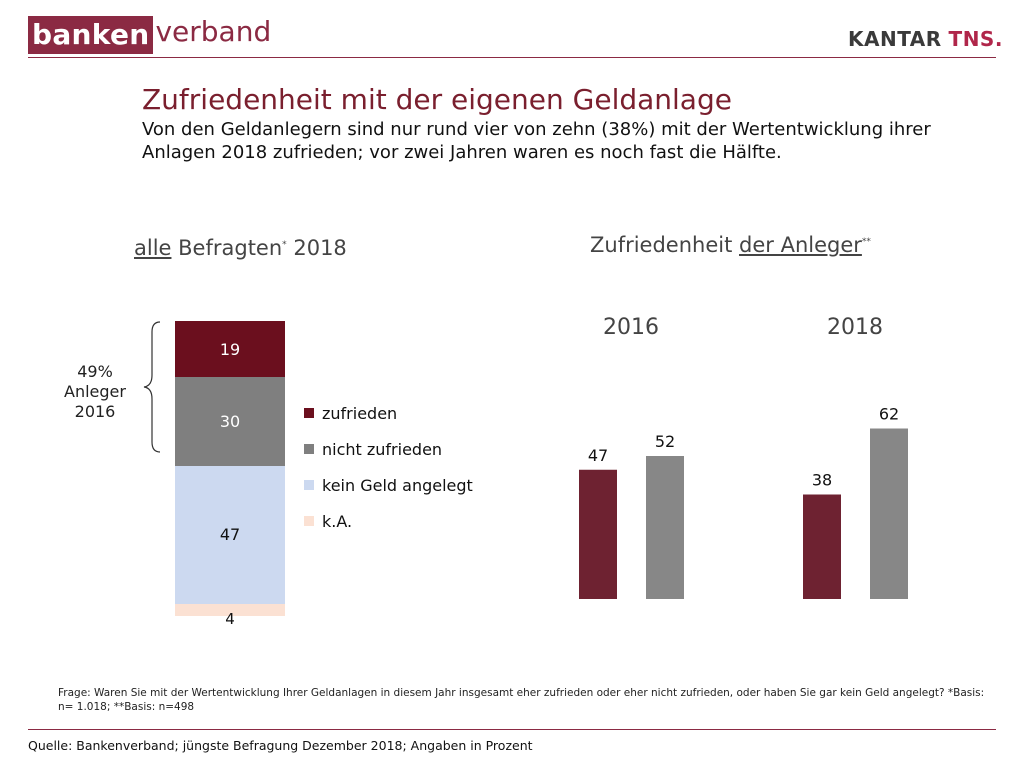  I want to click on kantar-tns-logo: KANTAR TNS., so click(925, 39).